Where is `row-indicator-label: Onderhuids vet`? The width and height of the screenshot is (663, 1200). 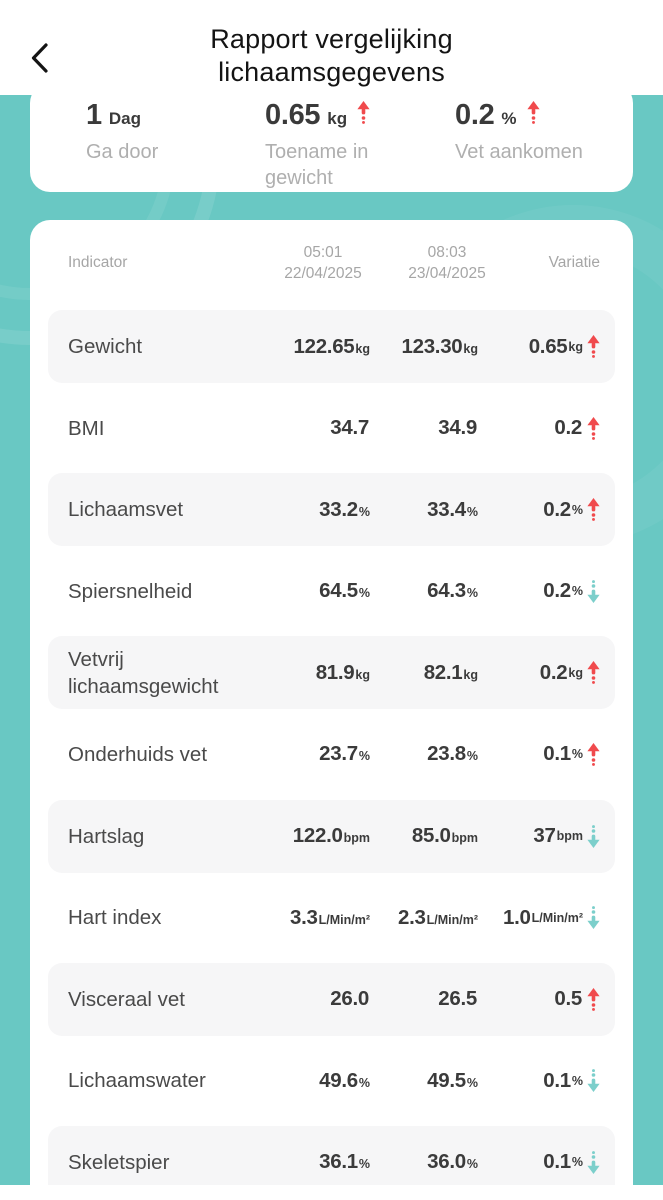 row-indicator-label: Onderhuids vet is located at coordinates (138, 754).